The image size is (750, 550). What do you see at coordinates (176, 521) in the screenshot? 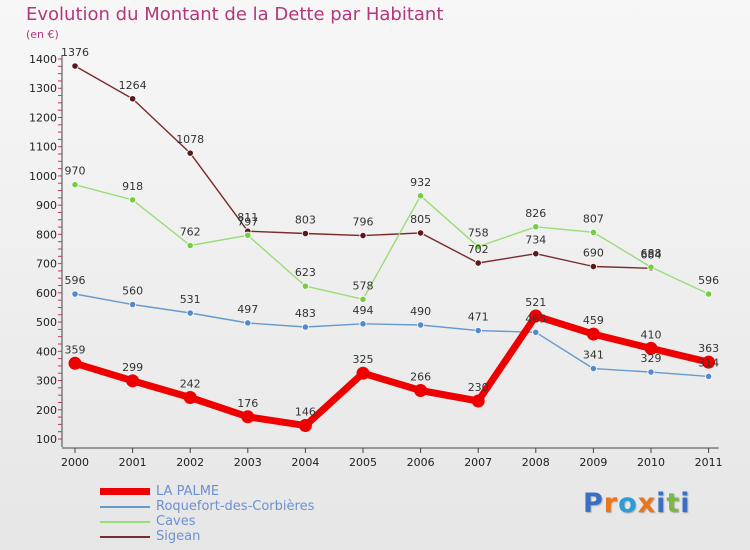
I see `legend-label: Caves` at bounding box center [176, 521].